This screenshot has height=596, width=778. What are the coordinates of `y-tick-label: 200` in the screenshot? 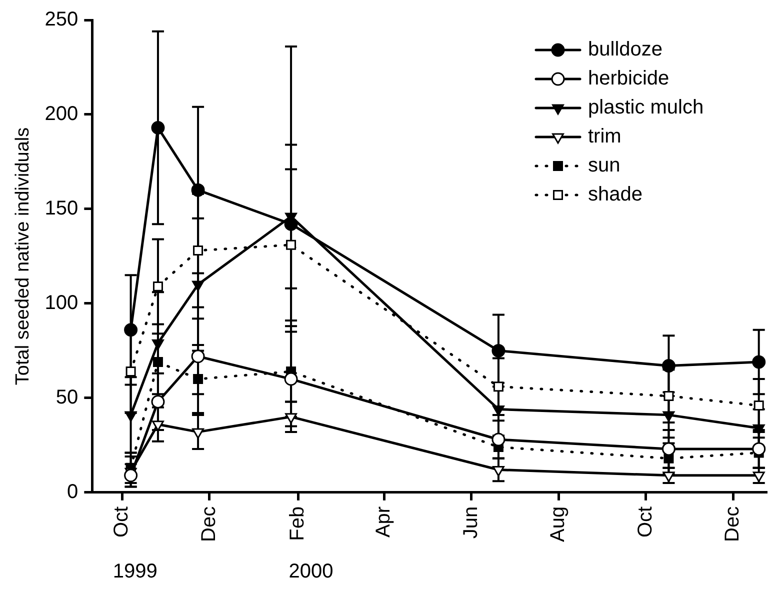 It's located at (61, 114).